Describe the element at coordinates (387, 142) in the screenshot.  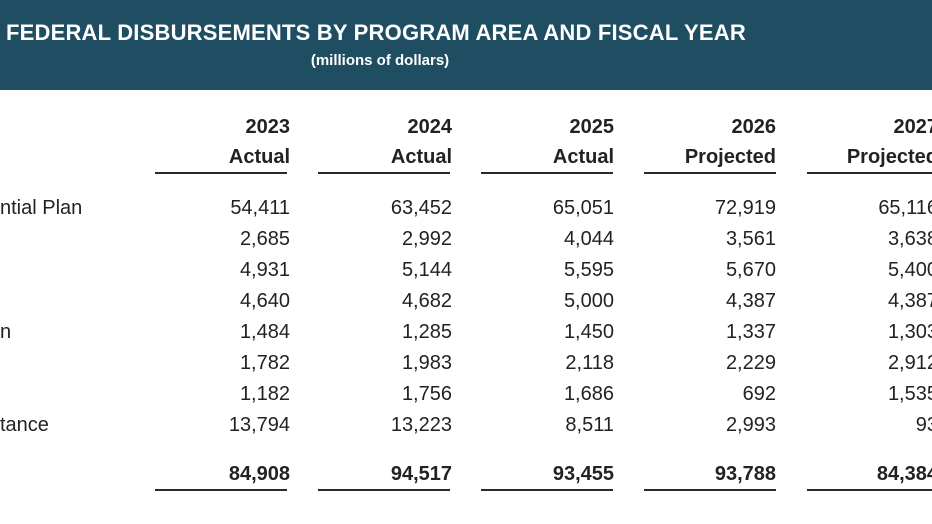
I see `column-header: 2024 Actual` at that location.